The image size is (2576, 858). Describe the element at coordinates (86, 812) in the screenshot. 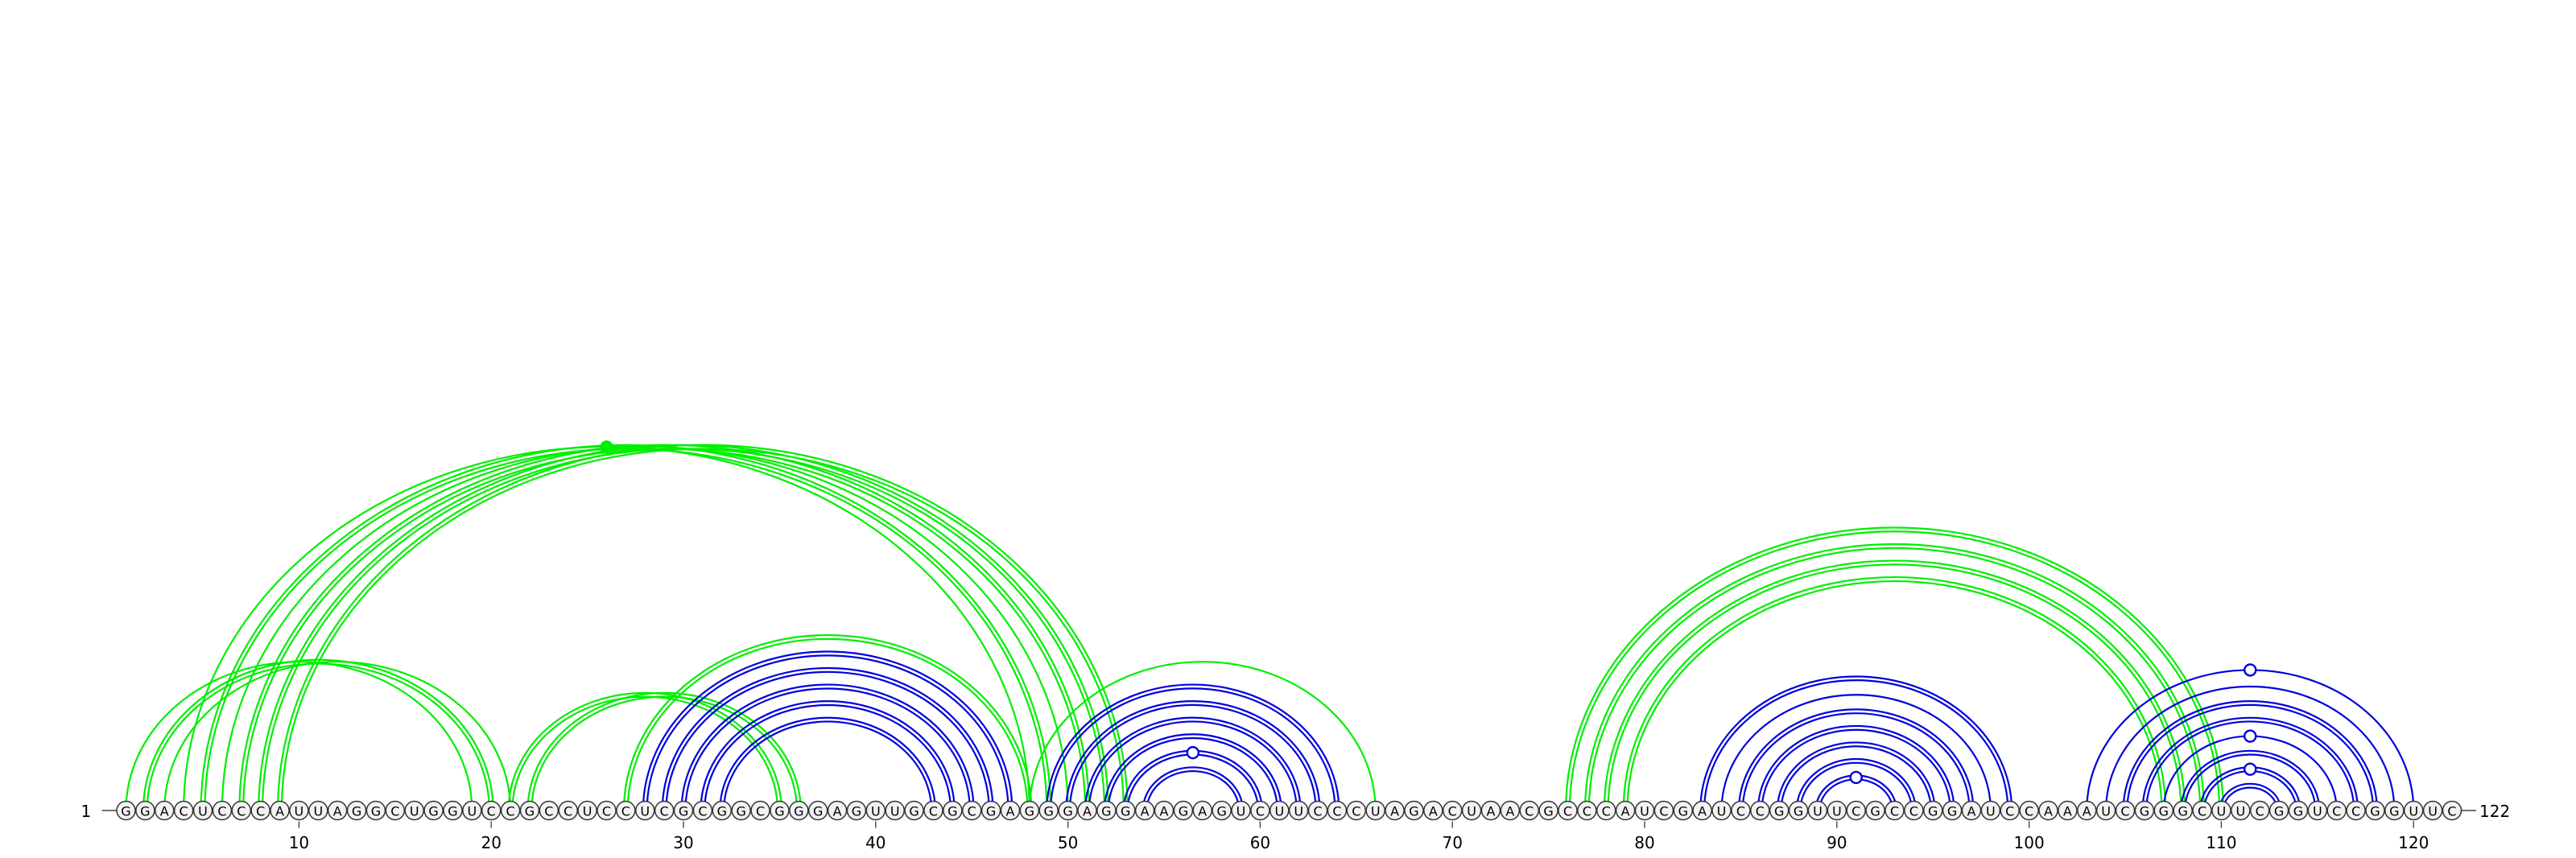

I see `start-index-label: 1` at that location.